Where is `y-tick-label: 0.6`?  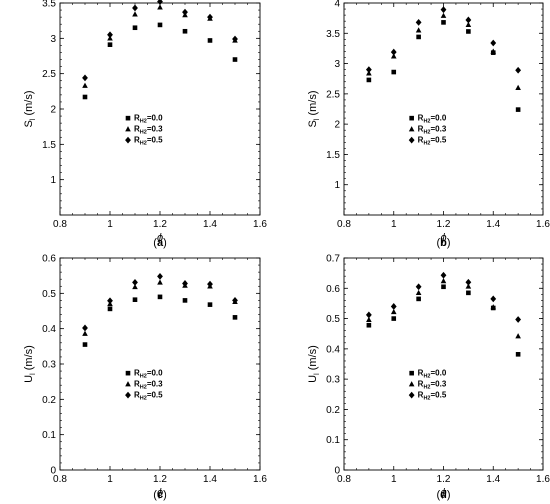
y-tick-label: 0.6 is located at coordinates (333, 289).